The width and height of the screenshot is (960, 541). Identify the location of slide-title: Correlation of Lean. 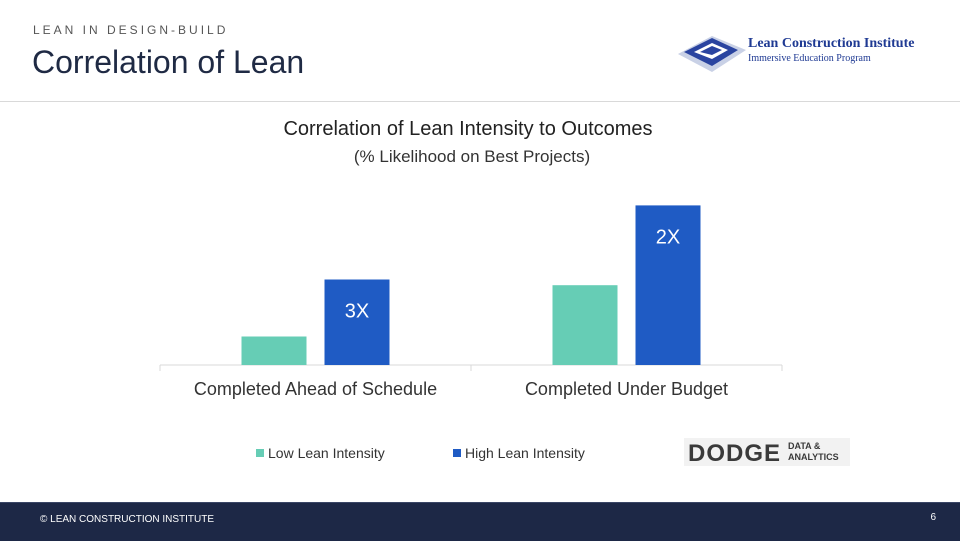
(168, 62).